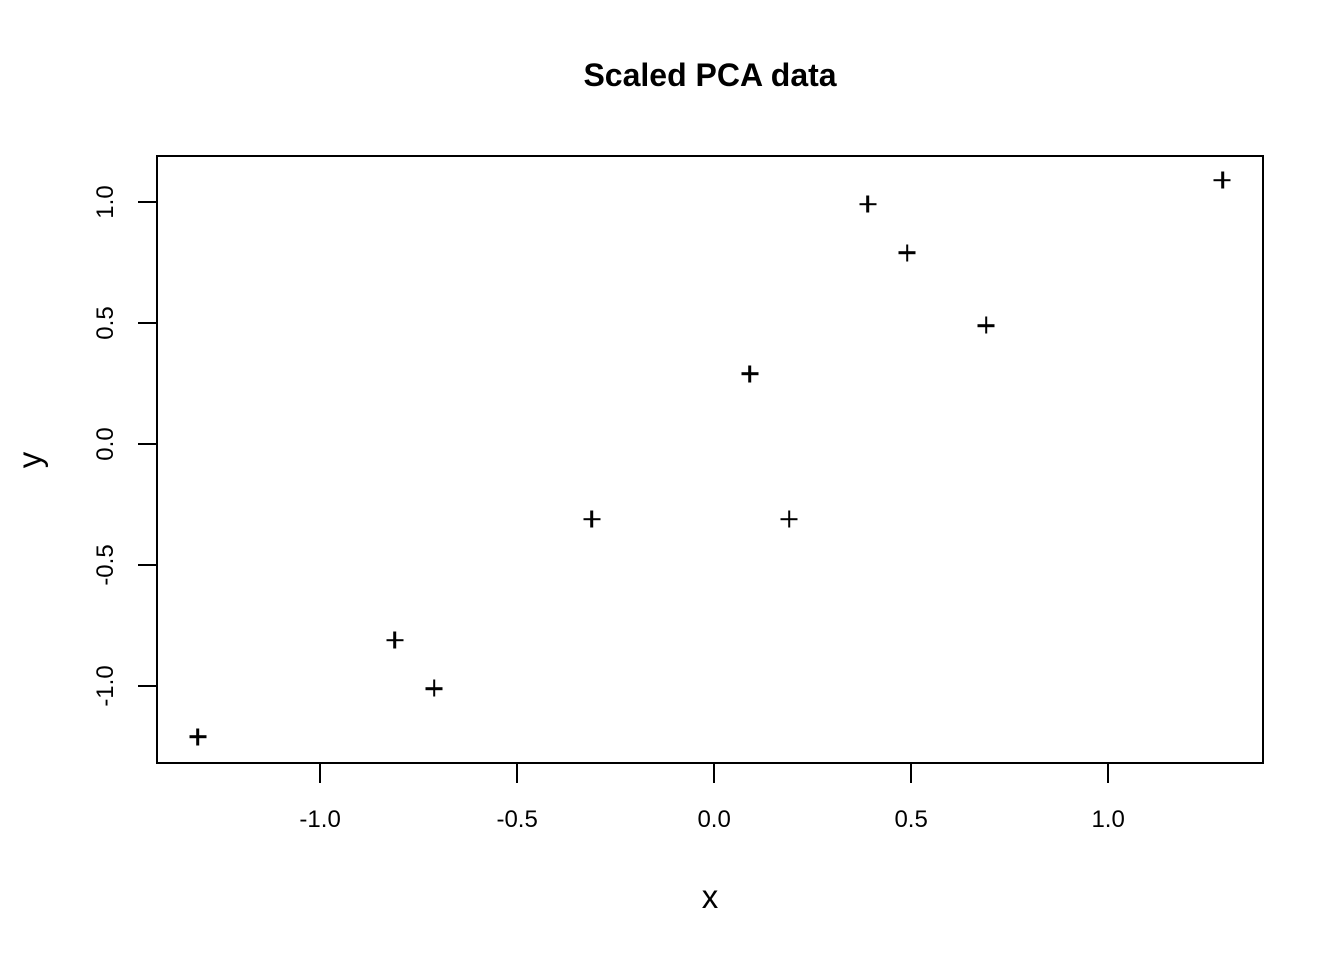 This screenshot has width=1344, height=960. Describe the element at coordinates (105, 202) in the screenshot. I see `y-axis-tick-label: 1.0` at that location.